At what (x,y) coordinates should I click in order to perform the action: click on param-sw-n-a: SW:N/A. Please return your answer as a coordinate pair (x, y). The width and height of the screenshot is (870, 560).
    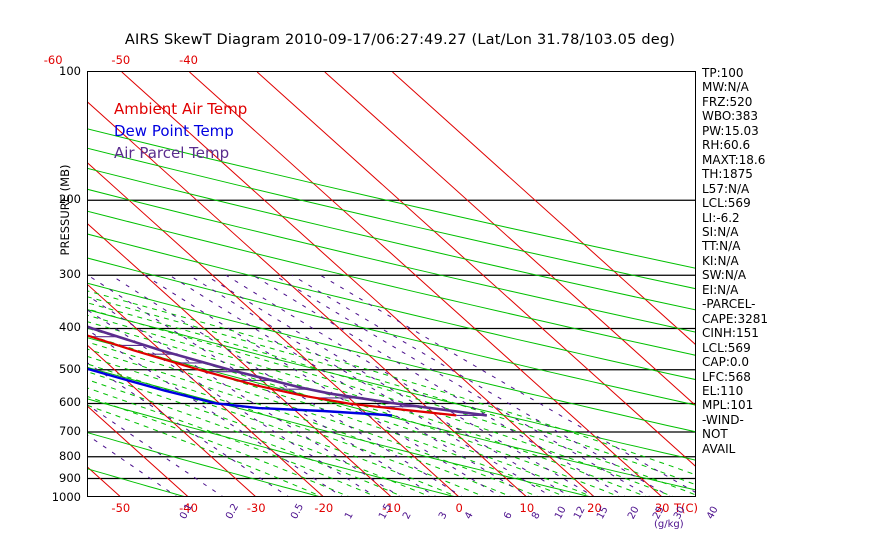
    Looking at the image, I should click on (724, 275).